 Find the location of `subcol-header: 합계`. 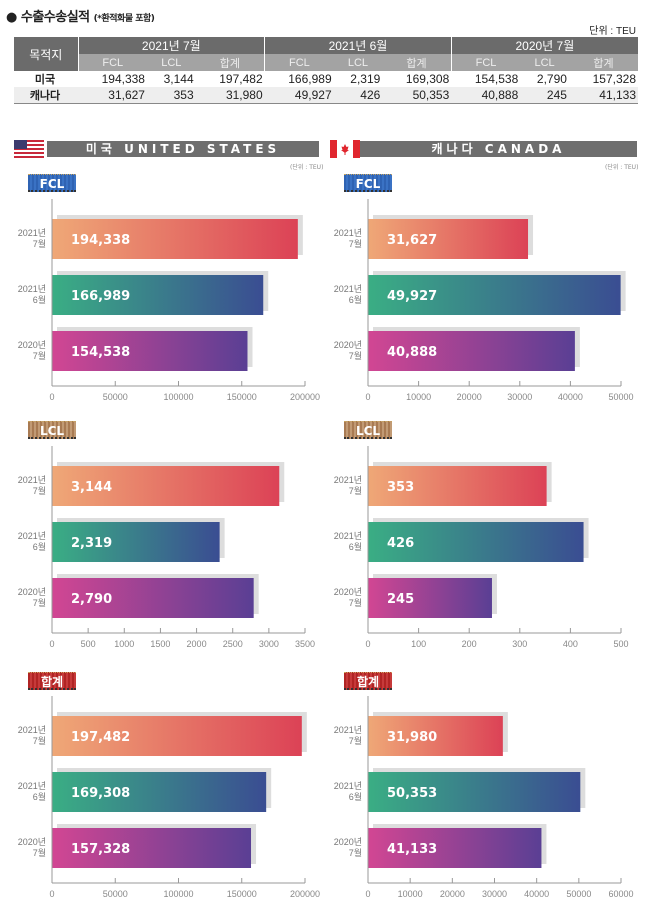

subcol-header: 합계 is located at coordinates (417, 62).